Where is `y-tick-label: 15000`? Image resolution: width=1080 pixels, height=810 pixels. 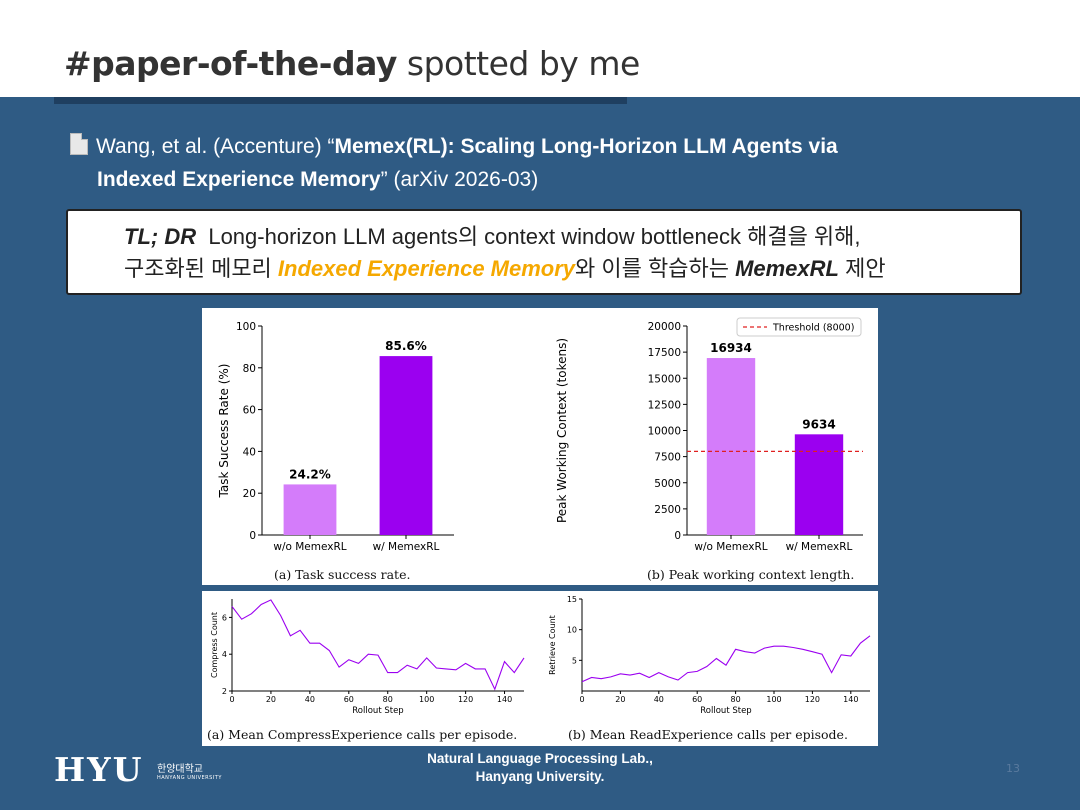
y-tick-label: 15000 is located at coordinates (664, 379).